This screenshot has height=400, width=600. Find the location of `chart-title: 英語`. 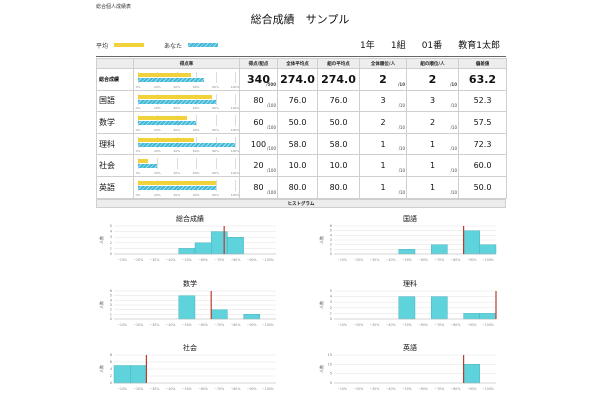

chart-title: 英語 is located at coordinates (410, 348).